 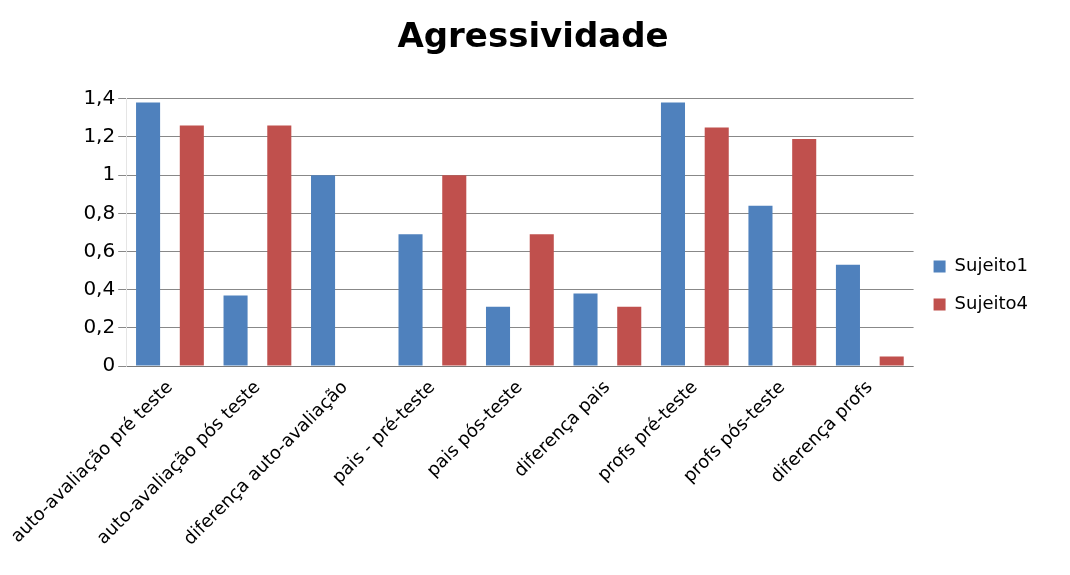 What do you see at coordinates (109, 173) in the screenshot?
I see `y-tick-label: 1` at bounding box center [109, 173].